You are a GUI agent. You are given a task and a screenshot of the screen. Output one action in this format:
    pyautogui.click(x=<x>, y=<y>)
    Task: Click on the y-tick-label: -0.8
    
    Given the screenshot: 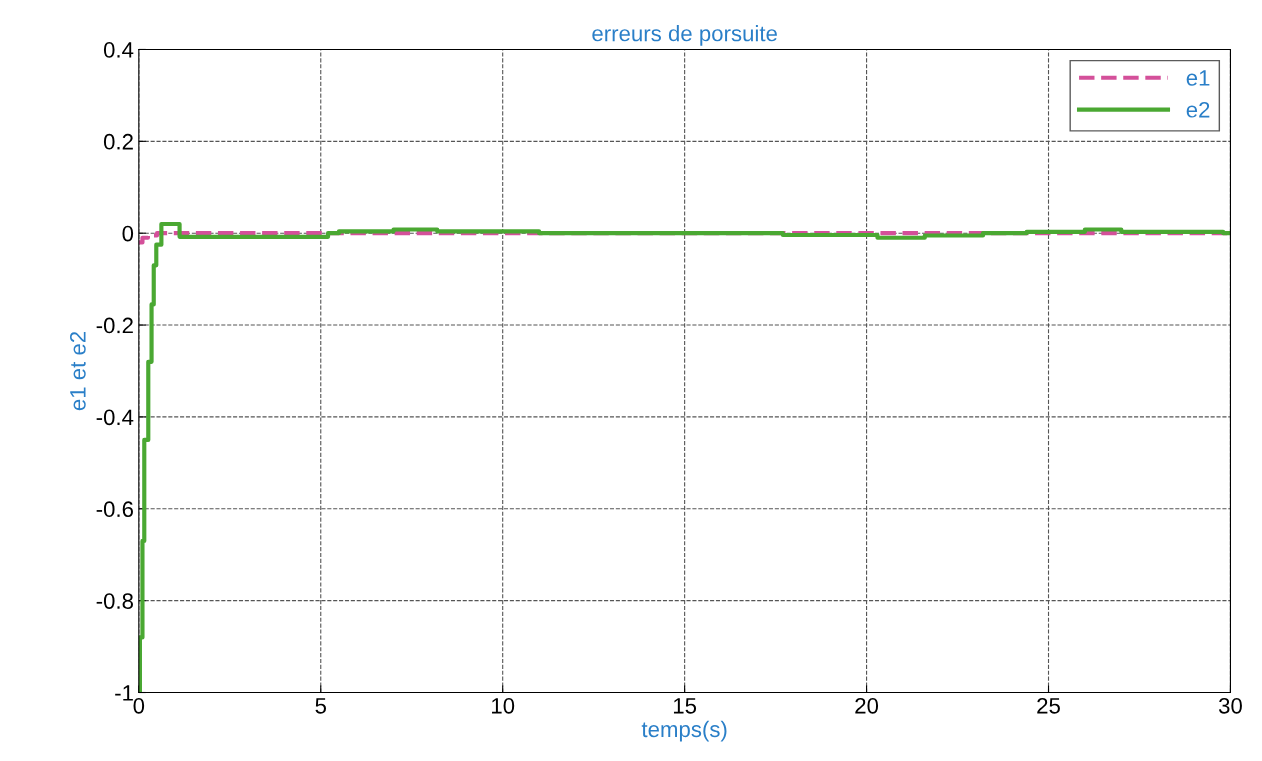 What is the action you would take?
    pyautogui.click(x=114, y=601)
    